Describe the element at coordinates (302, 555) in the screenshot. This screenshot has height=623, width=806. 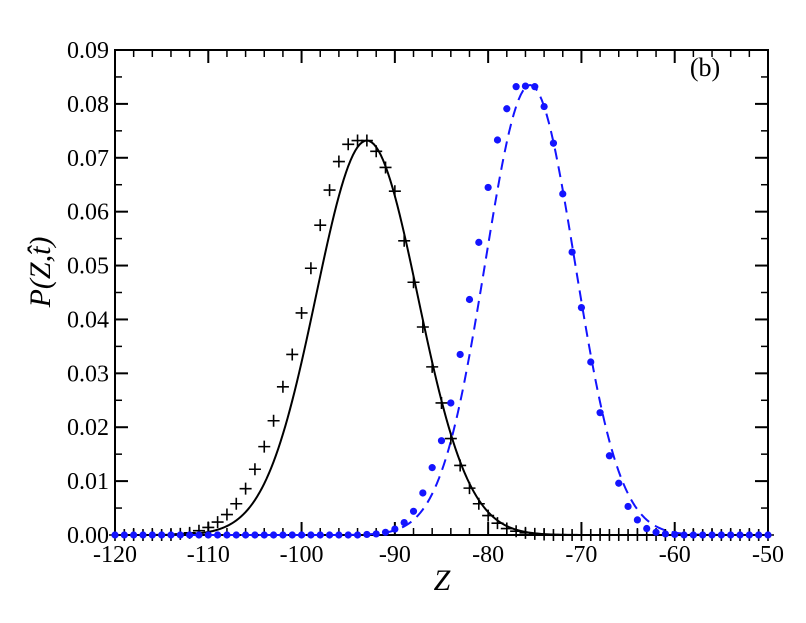
I see `x-tick-label: -100` at that location.